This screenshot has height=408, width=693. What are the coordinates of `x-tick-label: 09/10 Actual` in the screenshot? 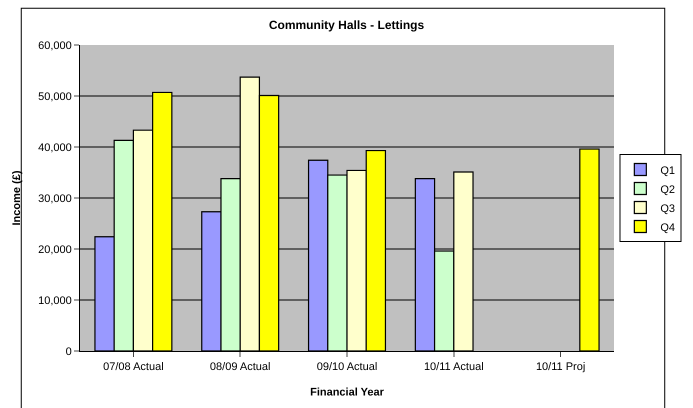 It's located at (347, 367).